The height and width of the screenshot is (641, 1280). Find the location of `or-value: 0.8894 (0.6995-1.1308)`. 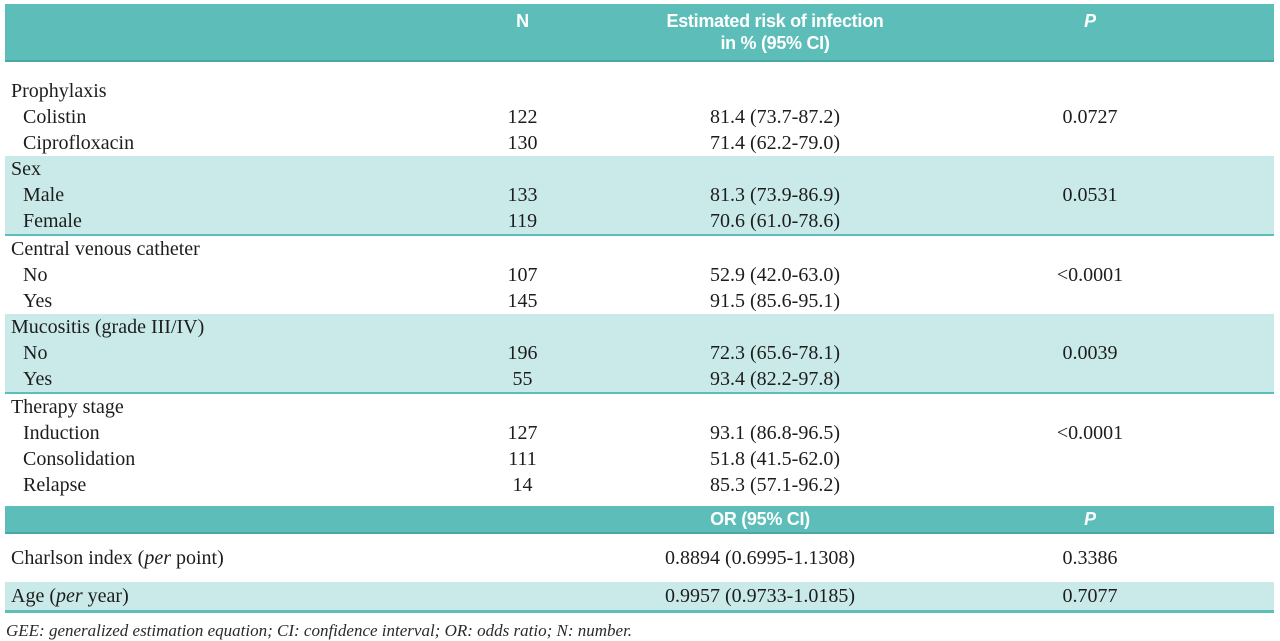

or-value: 0.8894 (0.6995-1.1308) is located at coordinates (760, 558).